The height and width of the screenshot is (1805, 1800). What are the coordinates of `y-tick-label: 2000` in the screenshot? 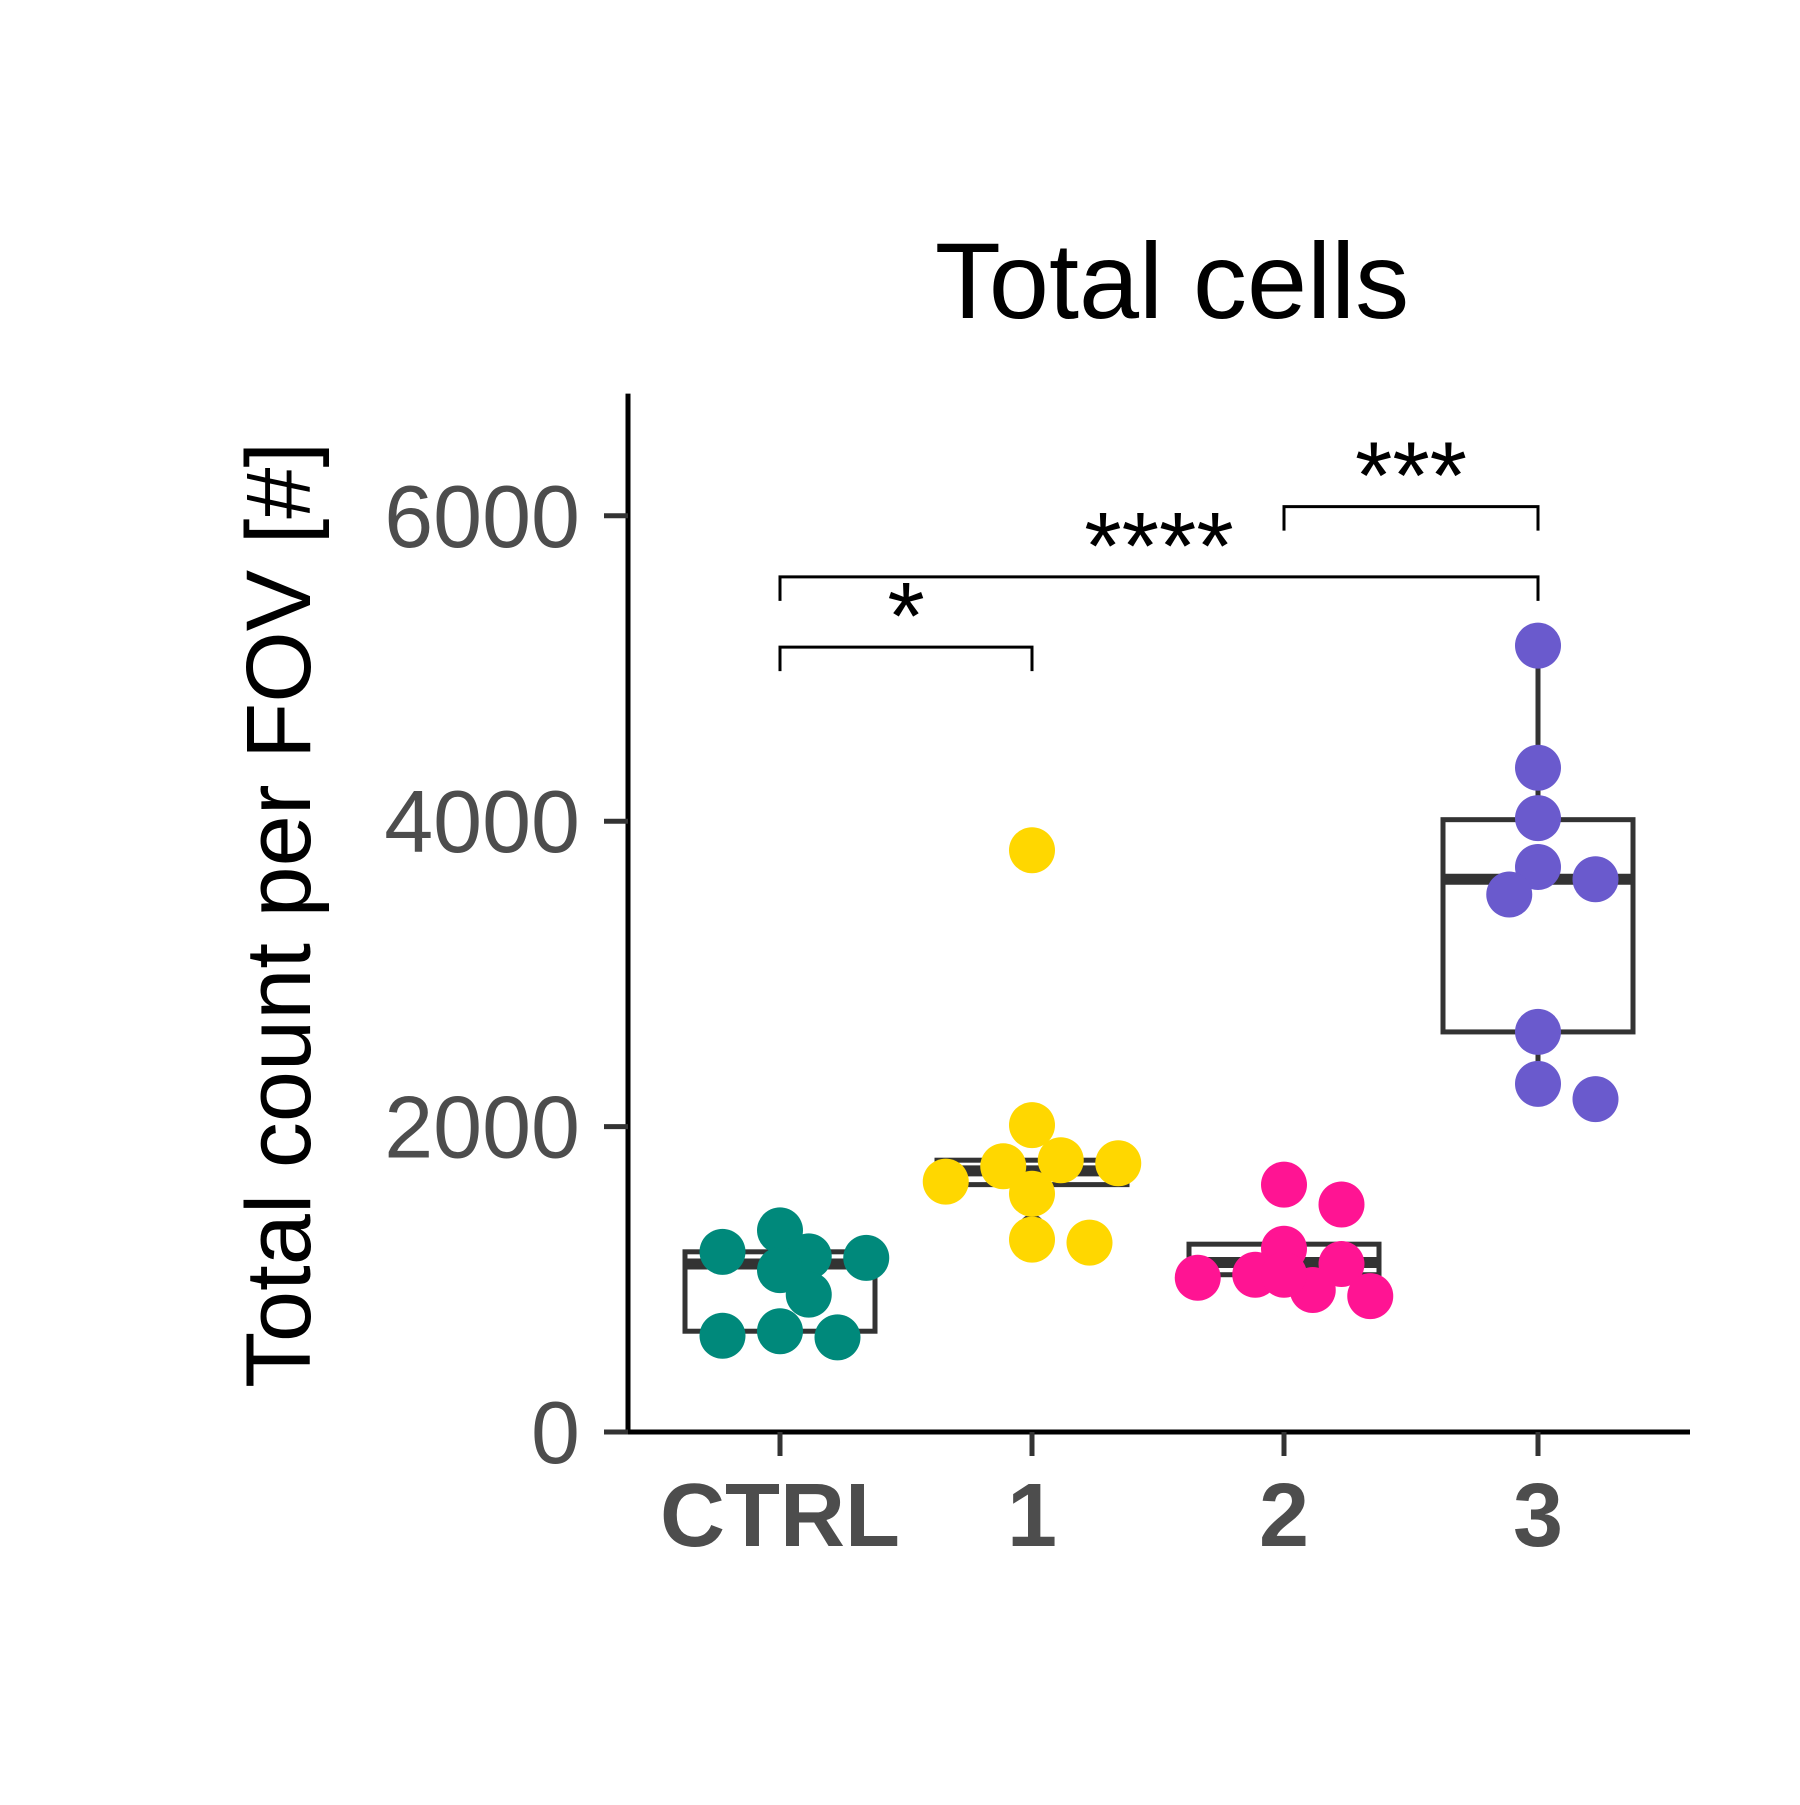 It's located at (482, 1127).